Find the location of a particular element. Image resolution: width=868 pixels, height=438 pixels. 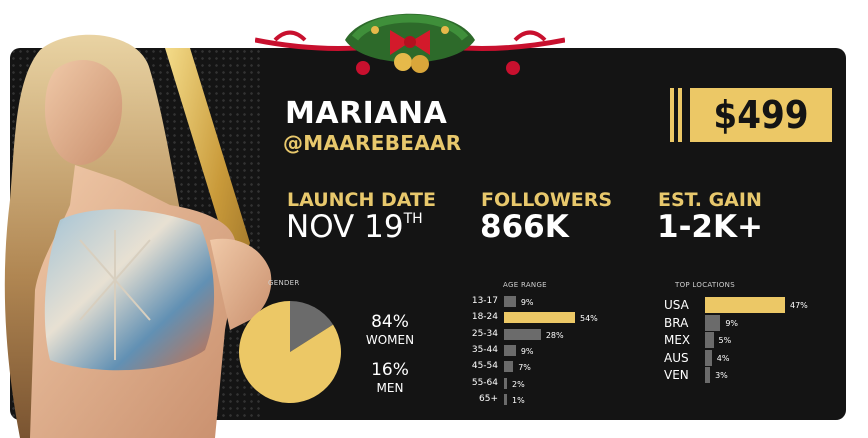

women-percent: 84% is located at coordinates (390, 322).